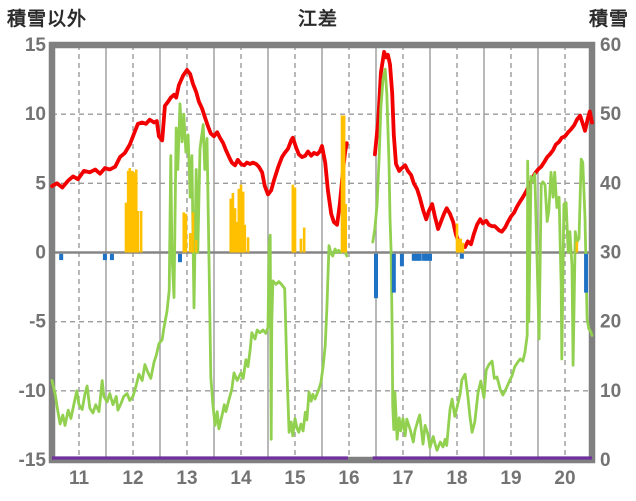  What do you see at coordinates (36, 45) in the screenshot?
I see `left-axis-tick-label: 15` at bounding box center [36, 45].